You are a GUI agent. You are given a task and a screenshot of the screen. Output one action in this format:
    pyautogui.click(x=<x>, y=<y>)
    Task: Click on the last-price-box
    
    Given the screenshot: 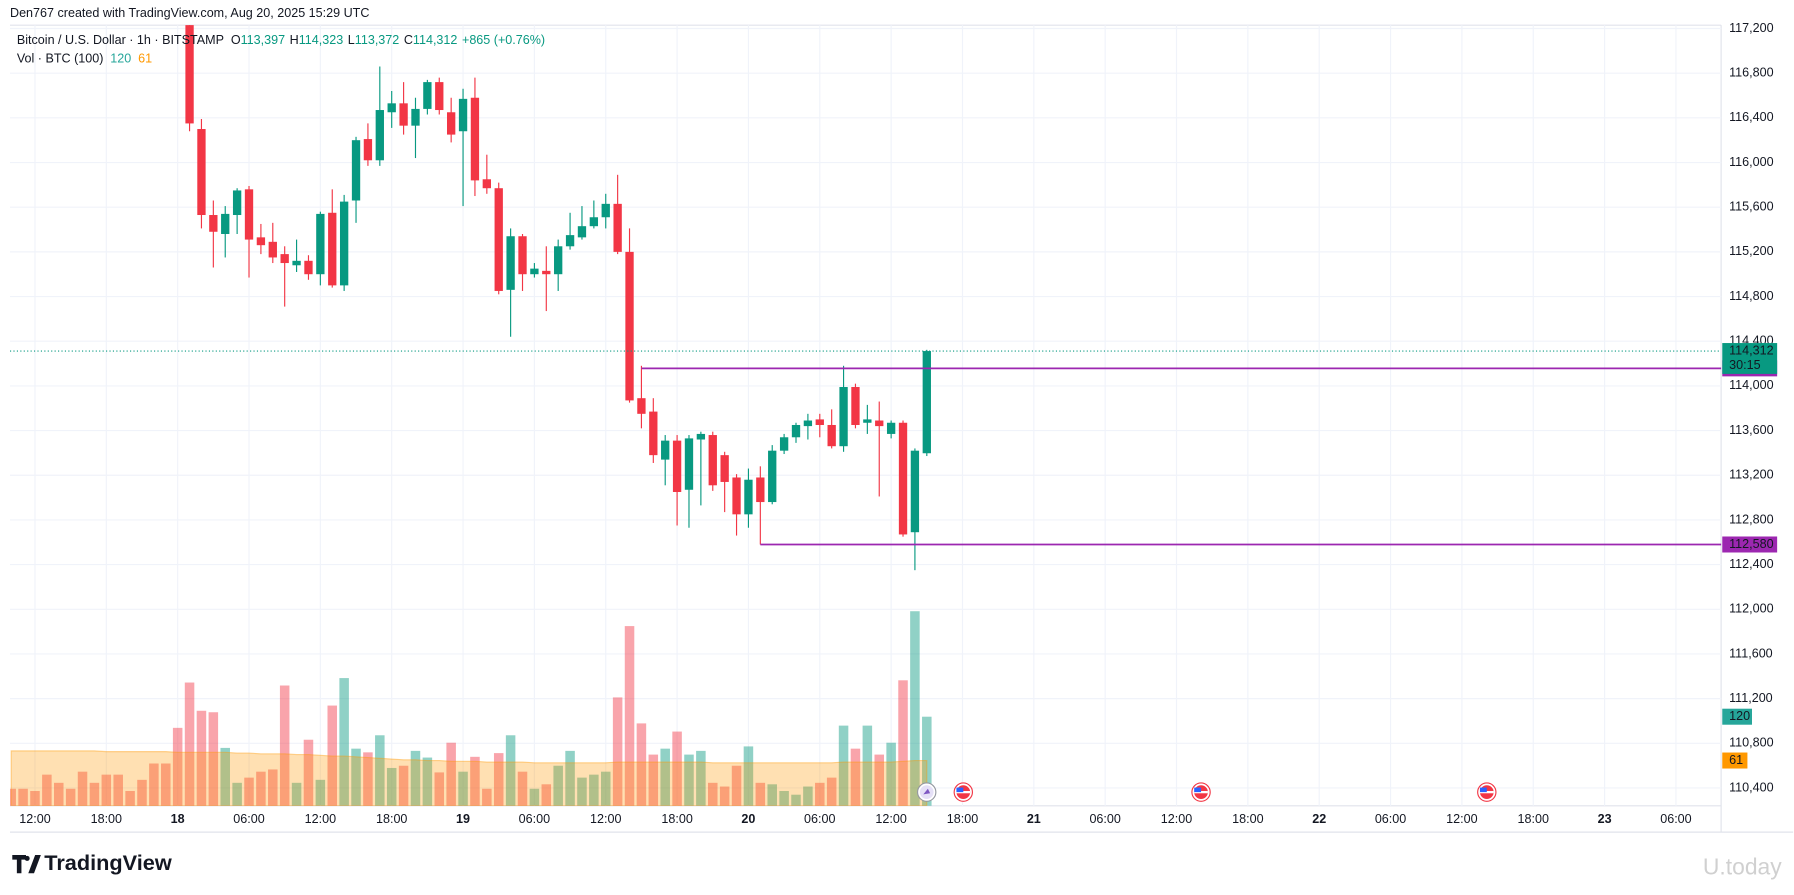 What is the action you would take?
    pyautogui.click(x=1750, y=358)
    